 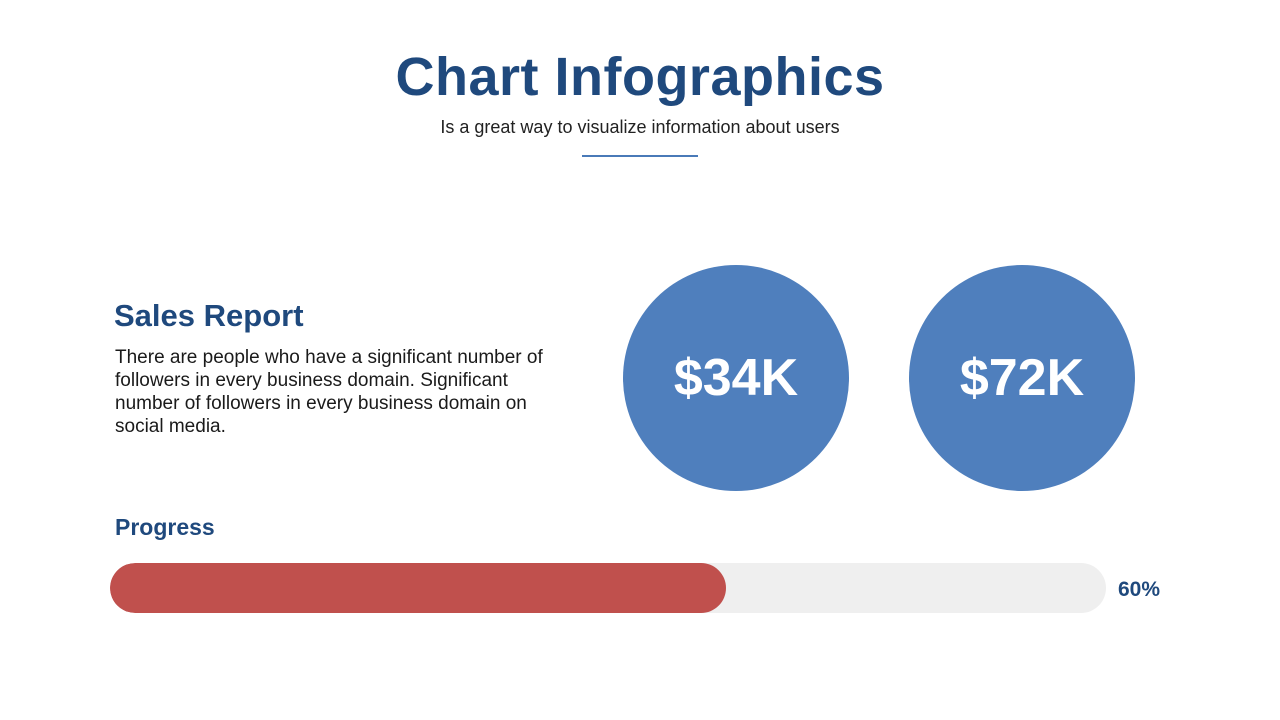 What do you see at coordinates (418, 588) in the screenshot?
I see `progress-bar-fill` at bounding box center [418, 588].